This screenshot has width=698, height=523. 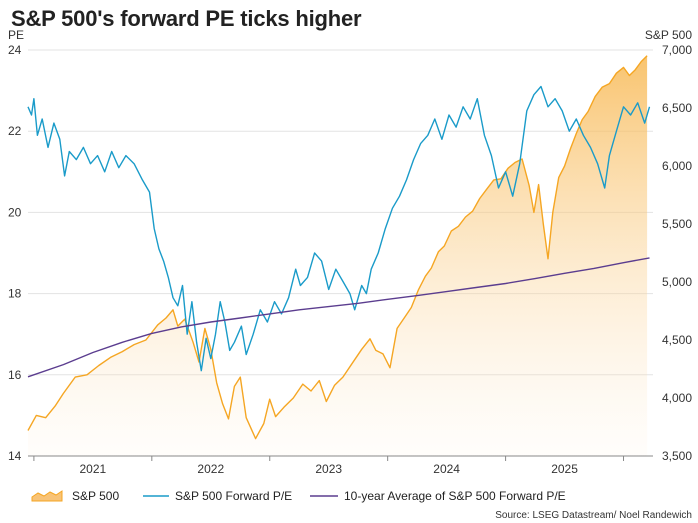 I want to click on x-tick-label: 2023, so click(x=328, y=469).